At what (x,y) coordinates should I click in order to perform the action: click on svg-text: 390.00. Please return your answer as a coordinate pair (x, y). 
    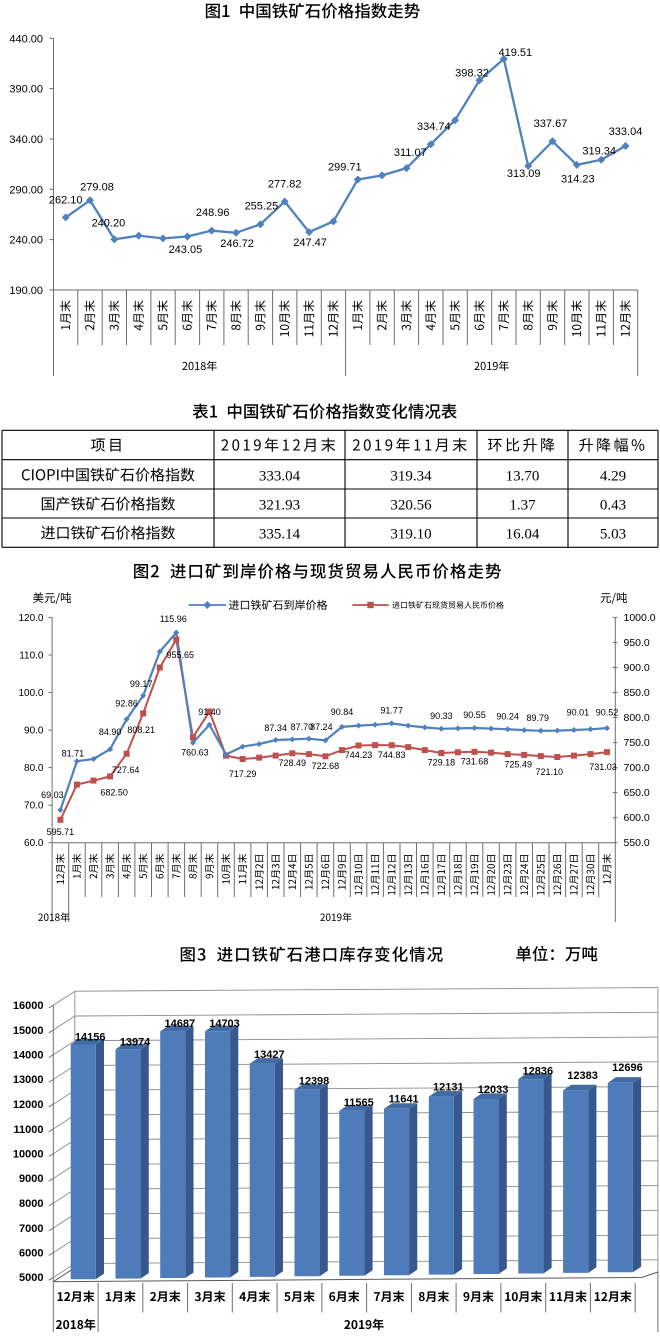
    Looking at the image, I should click on (26, 90).